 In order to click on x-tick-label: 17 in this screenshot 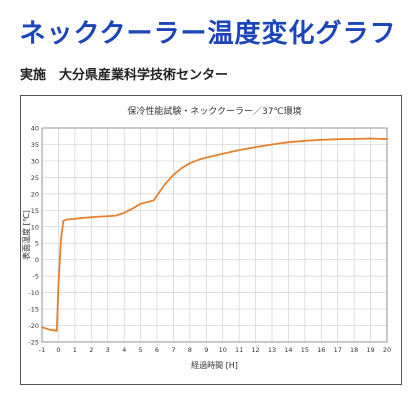, I will do `click(338, 350)`.